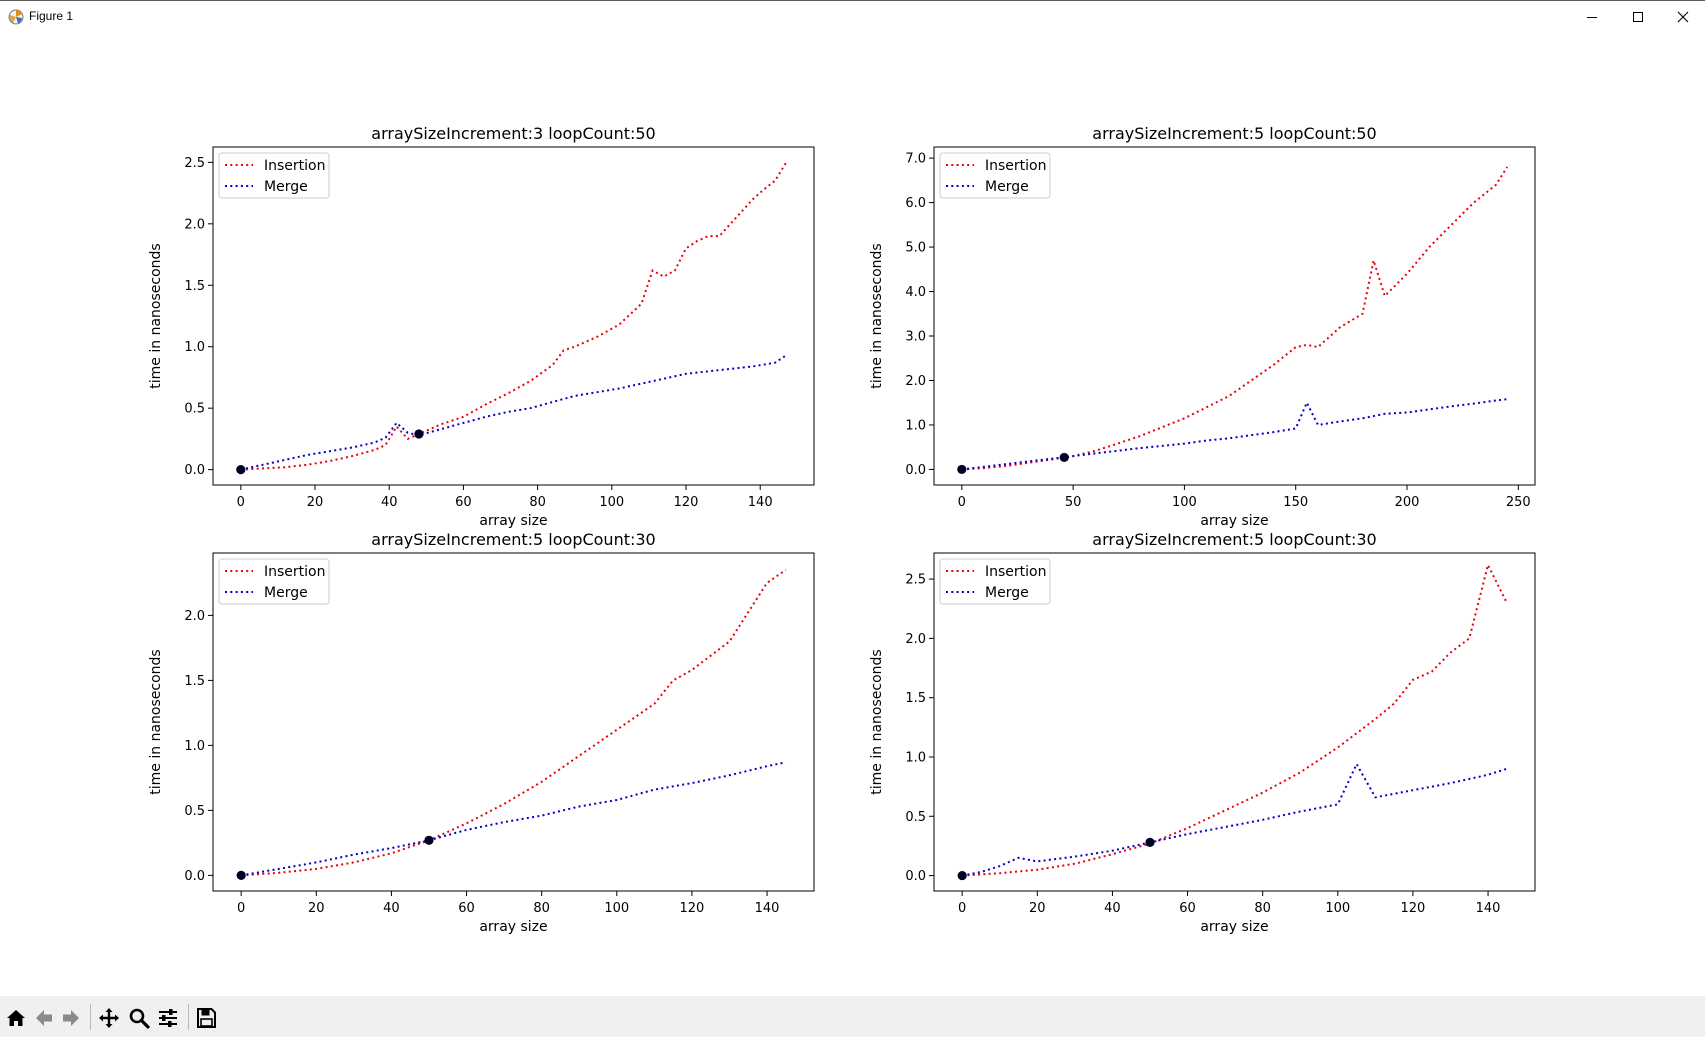  I want to click on x-tick-label: 150, so click(1295, 502).